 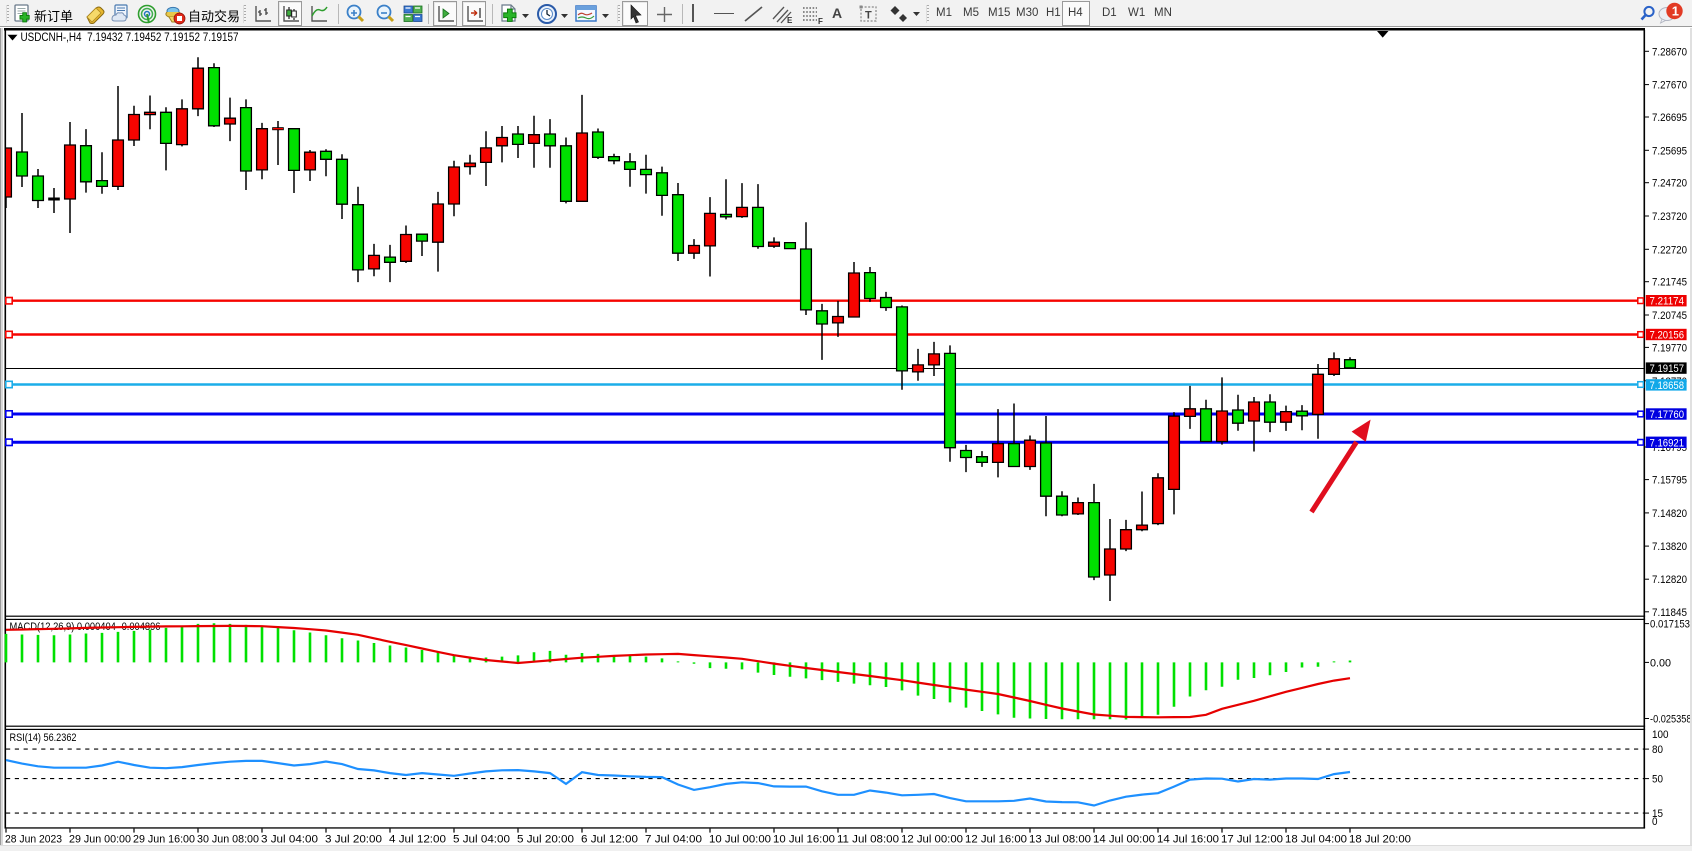 I want to click on svg-text: 18 Jul 20:00, so click(x=1380, y=840).